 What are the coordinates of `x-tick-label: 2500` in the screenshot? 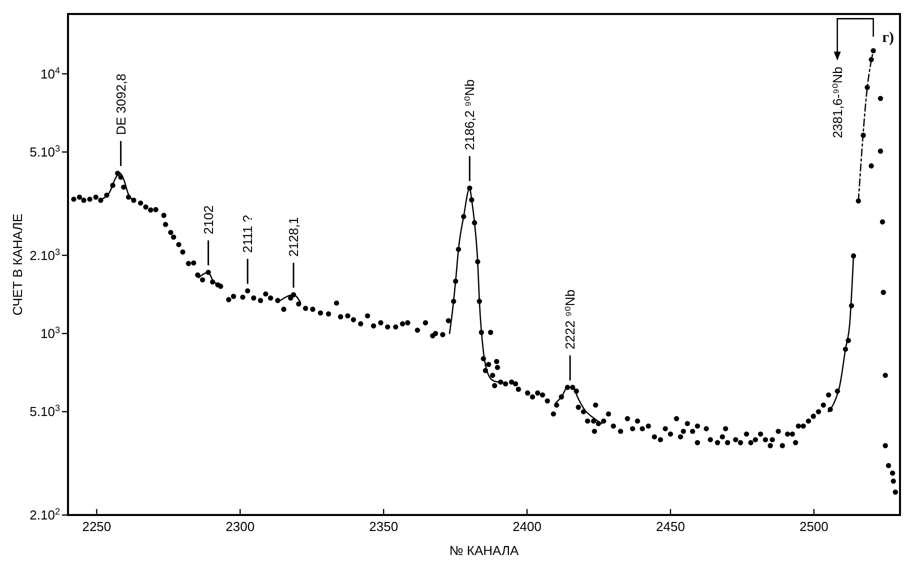 It's located at (813, 526).